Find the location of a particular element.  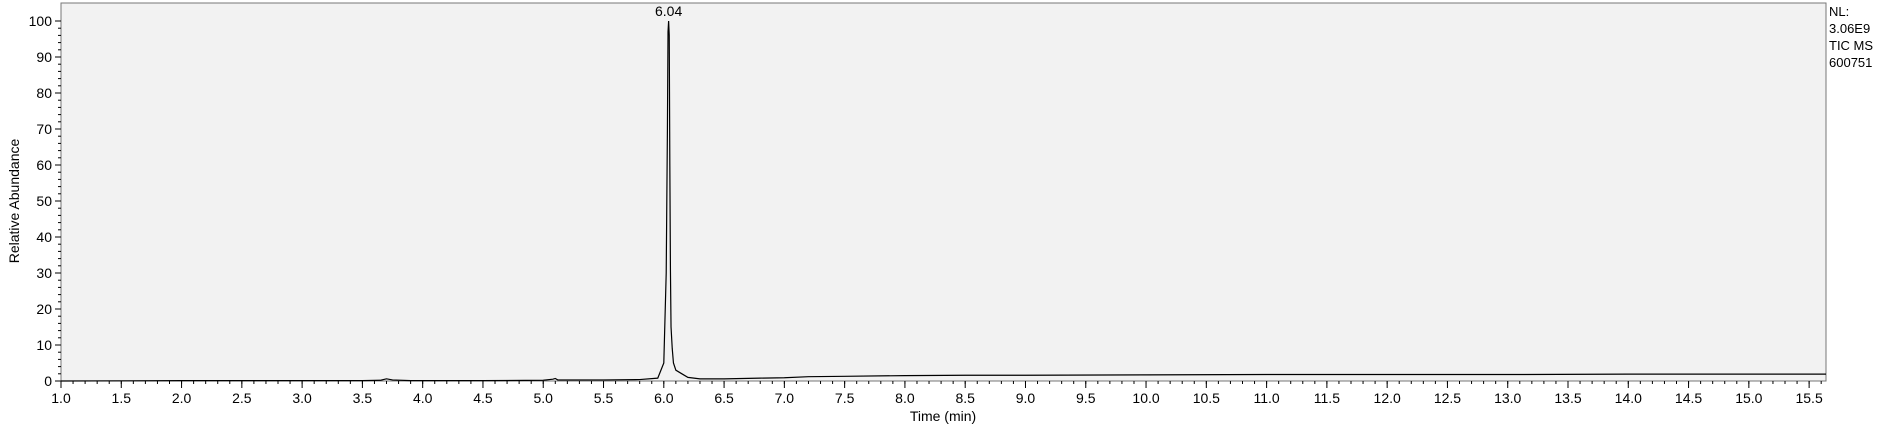

x-tick-label: 7.5 is located at coordinates (845, 398).